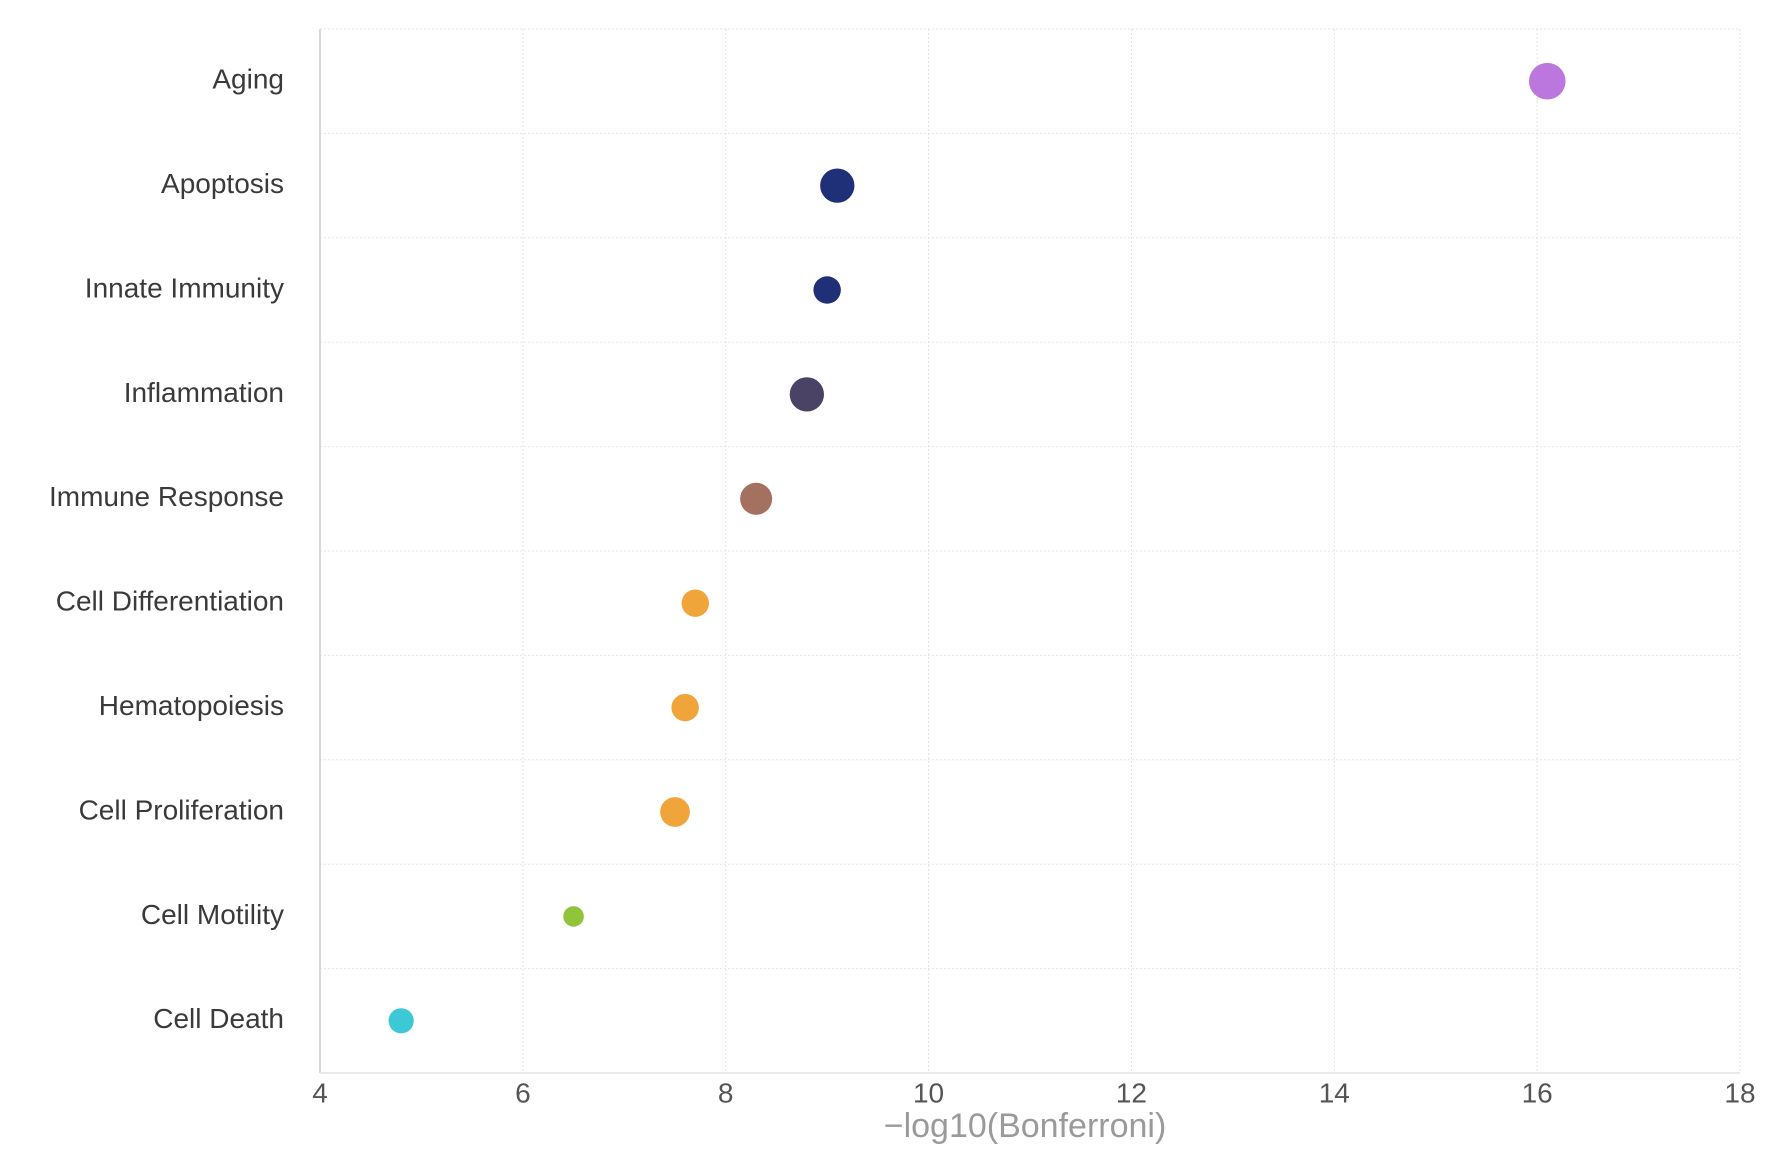 Image resolution: width=1785 pixels, height=1164 pixels. I want to click on y-tick-label: Cell Motility, so click(212, 914).